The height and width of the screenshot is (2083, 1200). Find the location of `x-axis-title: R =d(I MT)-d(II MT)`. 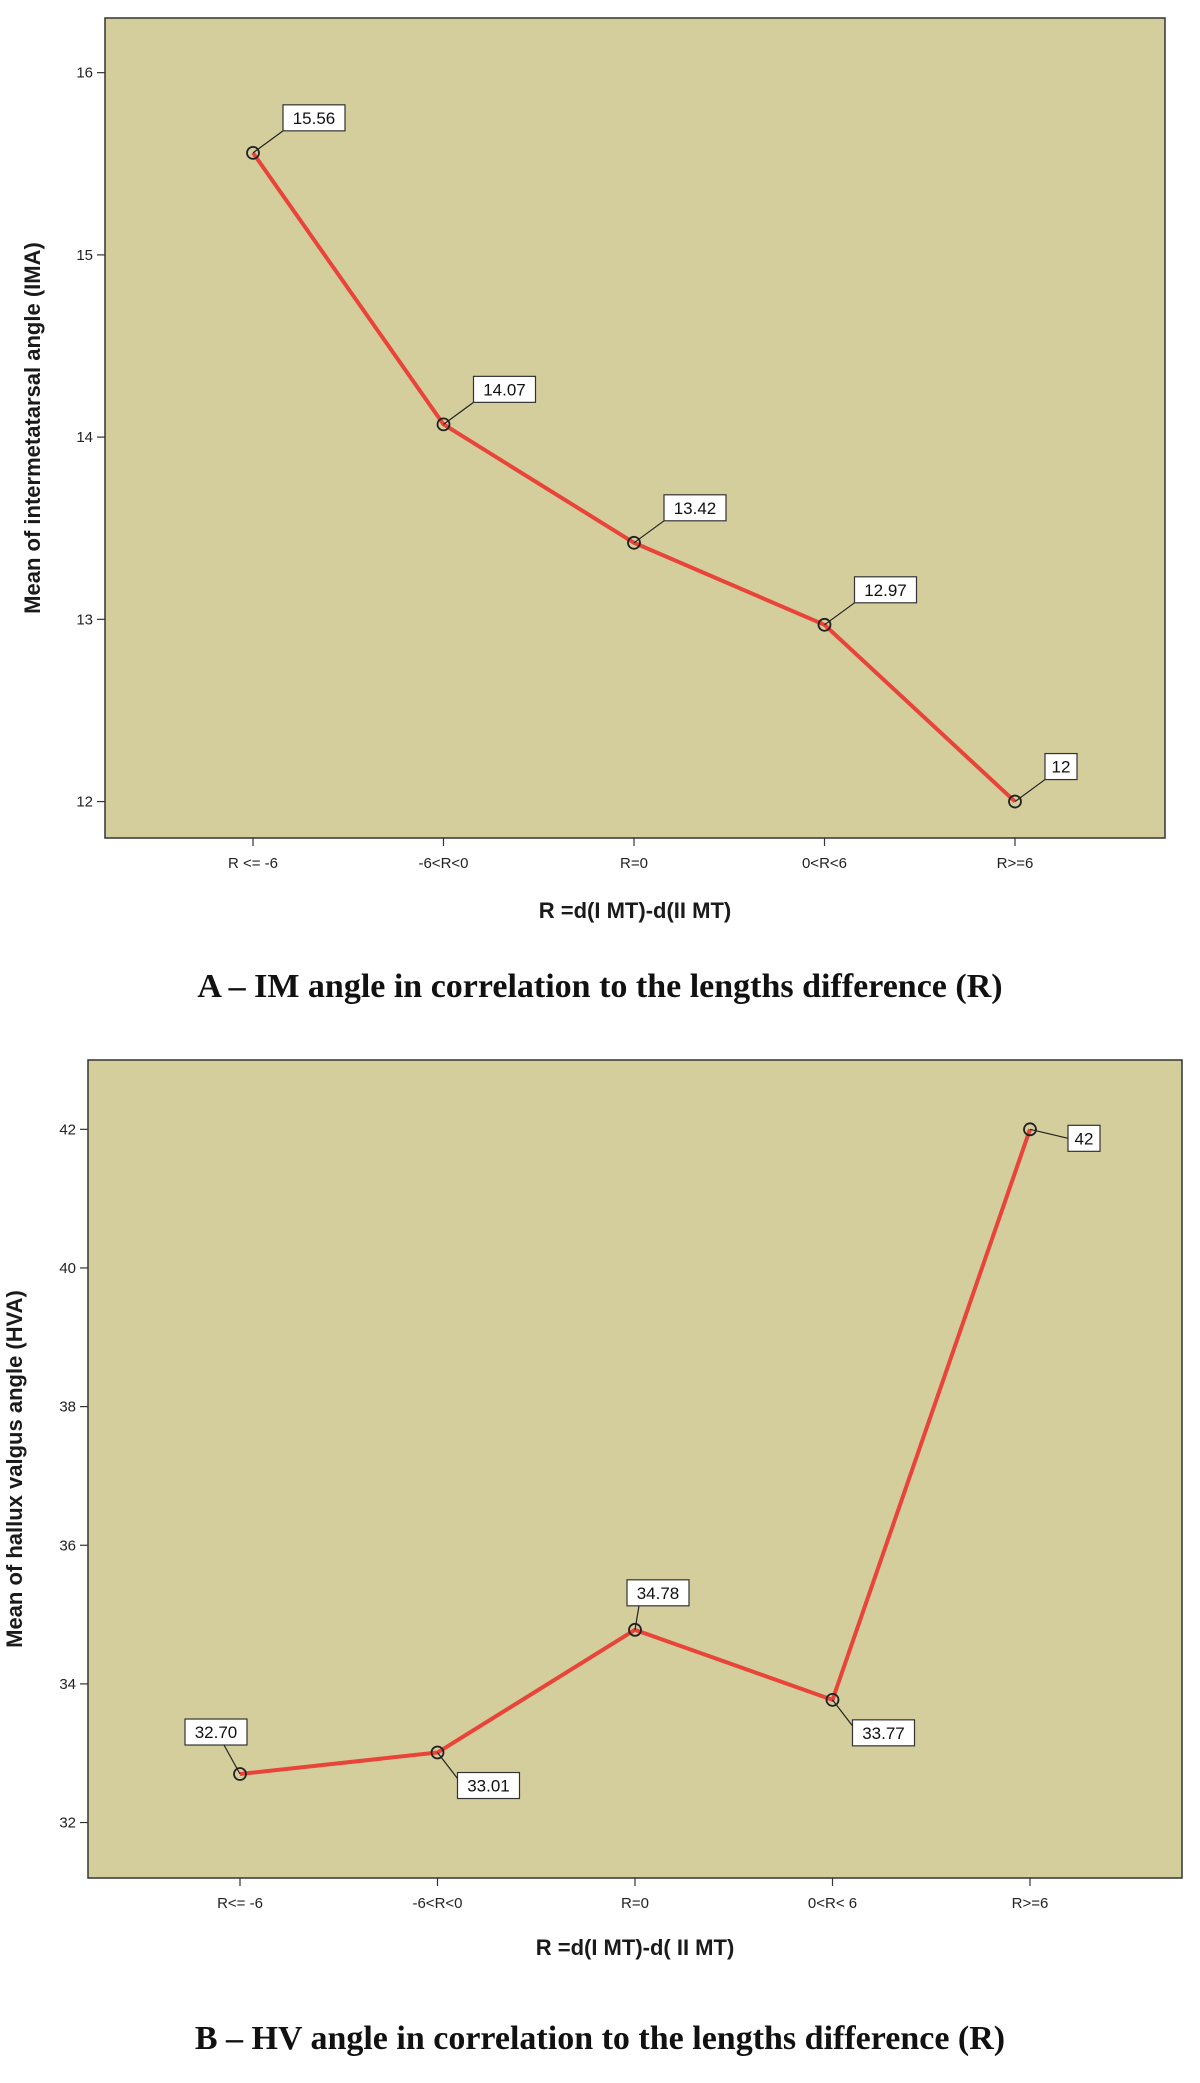

x-axis-title: R =d(I MT)-d(II MT) is located at coordinates (635, 910).